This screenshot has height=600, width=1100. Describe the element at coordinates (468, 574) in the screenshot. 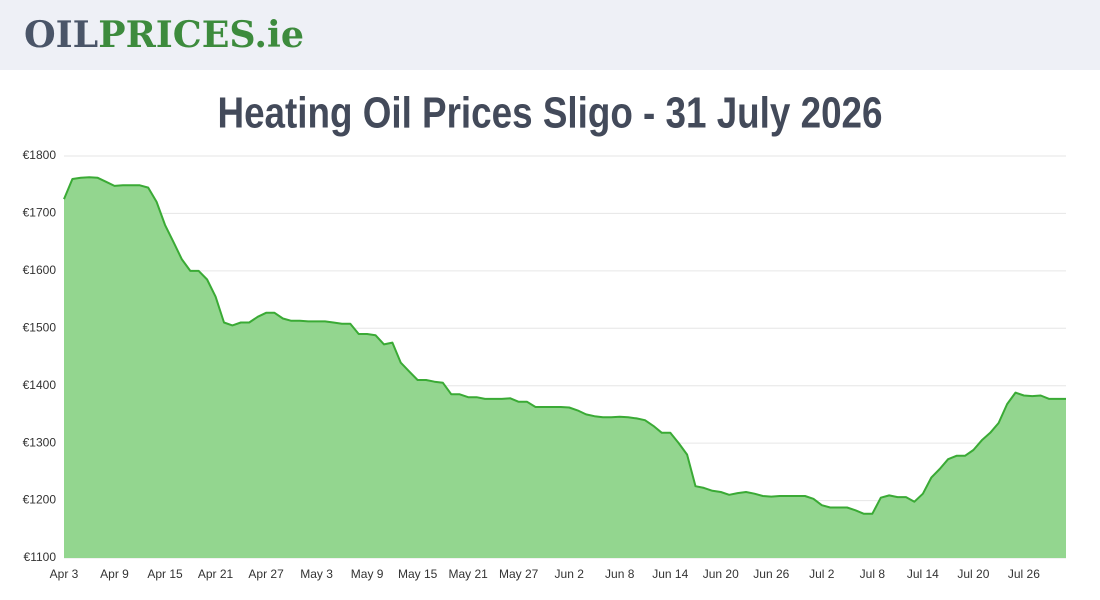

I see `x-tick-label: May 21` at that location.